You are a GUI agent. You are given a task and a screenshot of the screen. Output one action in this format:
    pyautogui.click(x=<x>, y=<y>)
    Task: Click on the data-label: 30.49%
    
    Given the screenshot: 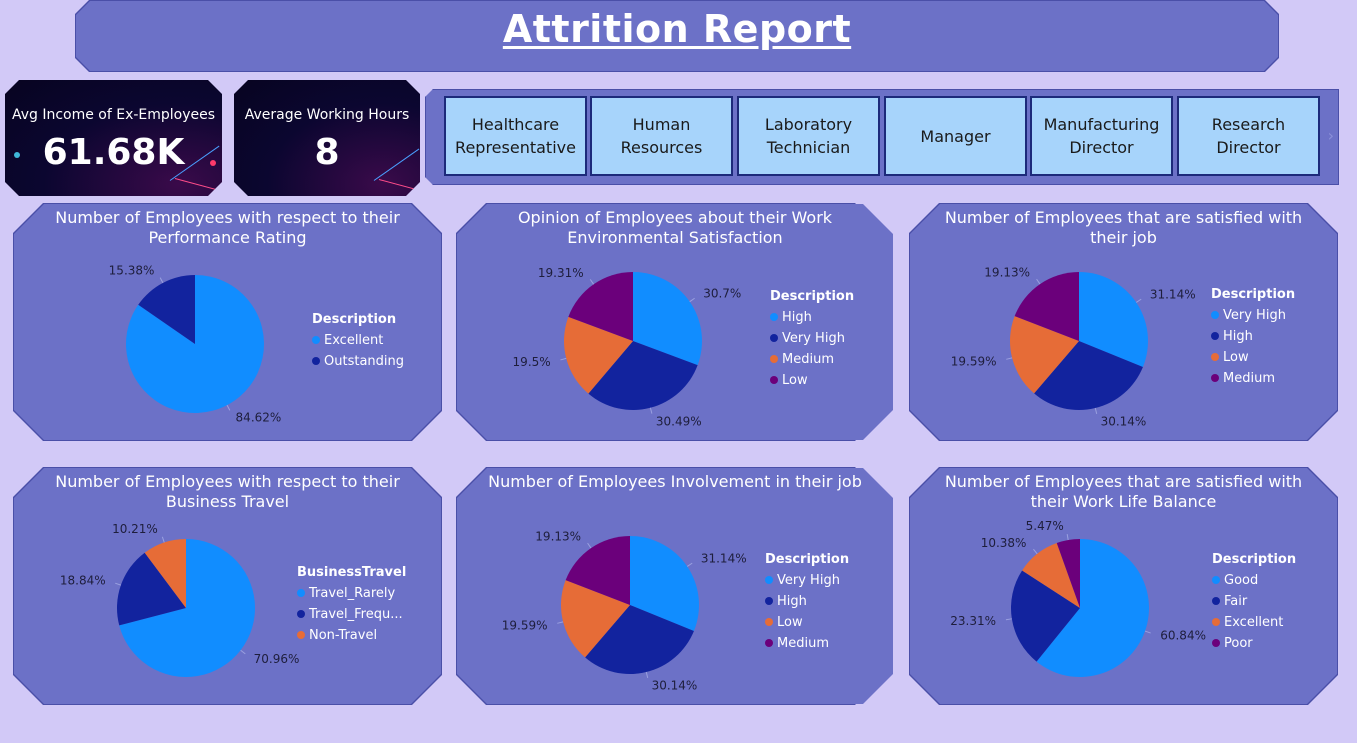 What is the action you would take?
    pyautogui.click(x=679, y=421)
    